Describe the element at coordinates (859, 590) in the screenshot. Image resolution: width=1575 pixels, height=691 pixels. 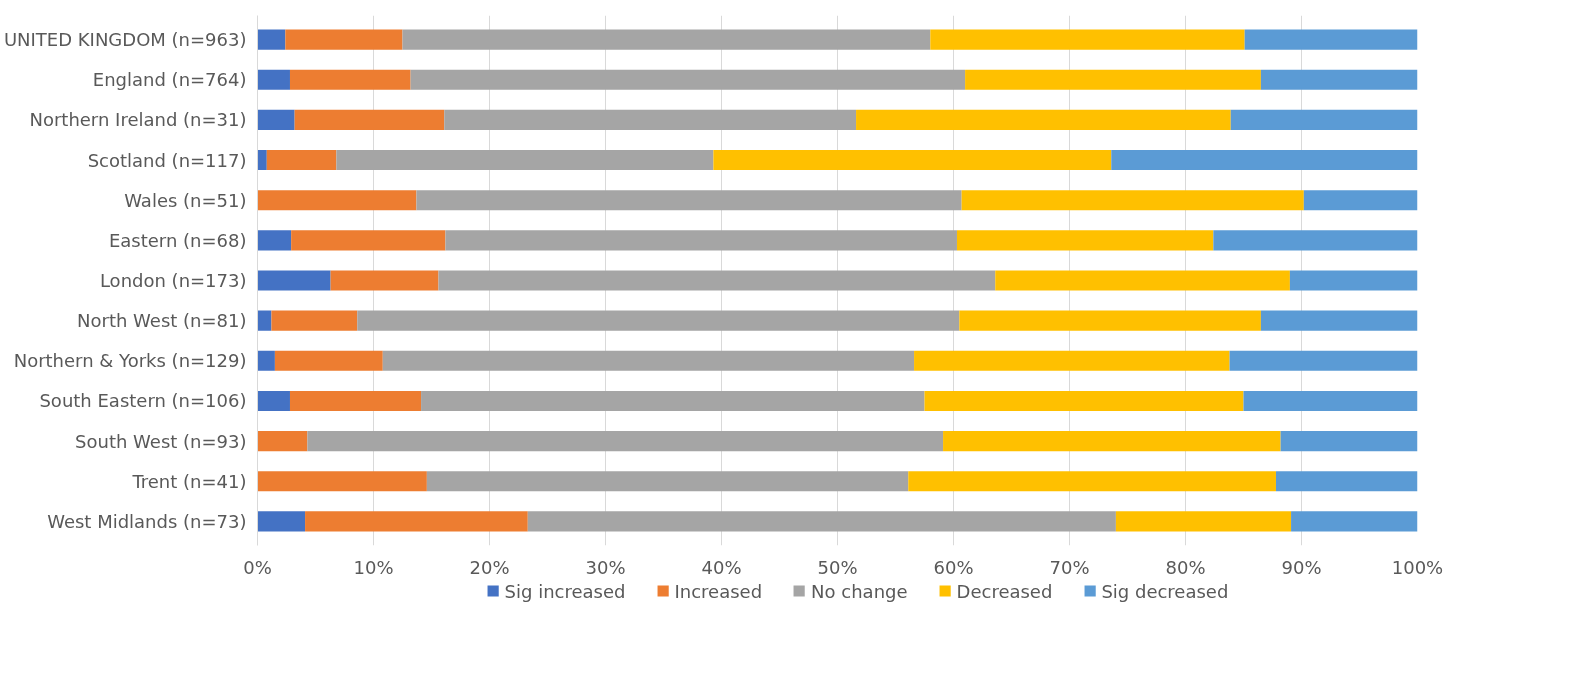
I see `legend-label: No change` at that location.